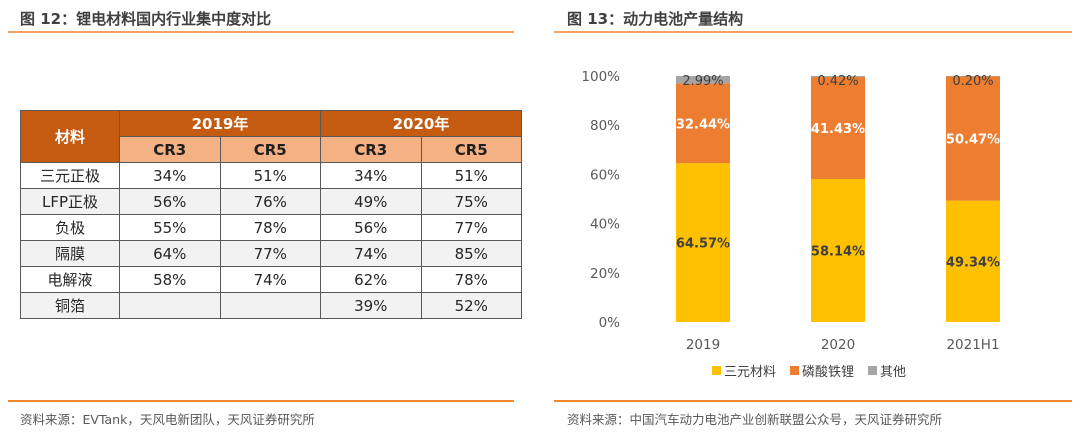 Image resolution: width=1080 pixels, height=432 pixels. I want to click on legend-item: 三元材料, so click(744, 370).